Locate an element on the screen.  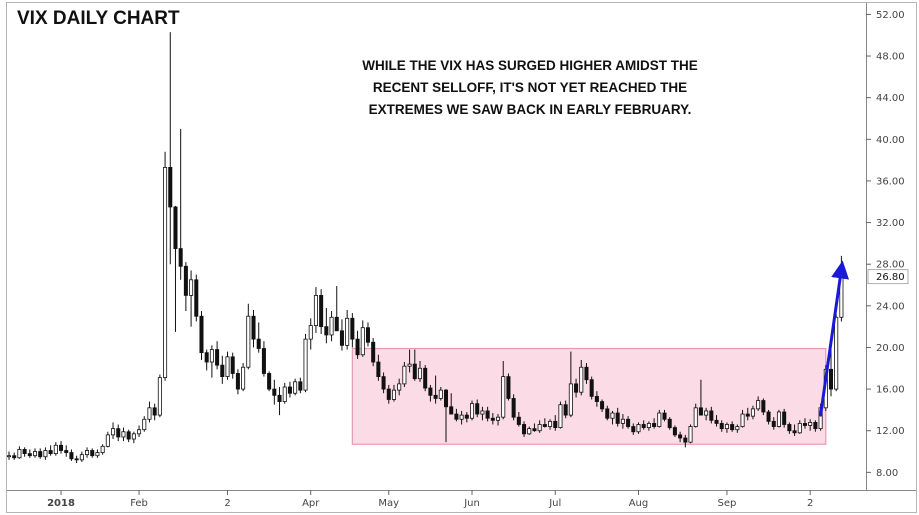
x-axis-ticks: 2018 Feb 2 Apr May Jun Jul Aug Sep 2 is located at coordinates (430, 499).